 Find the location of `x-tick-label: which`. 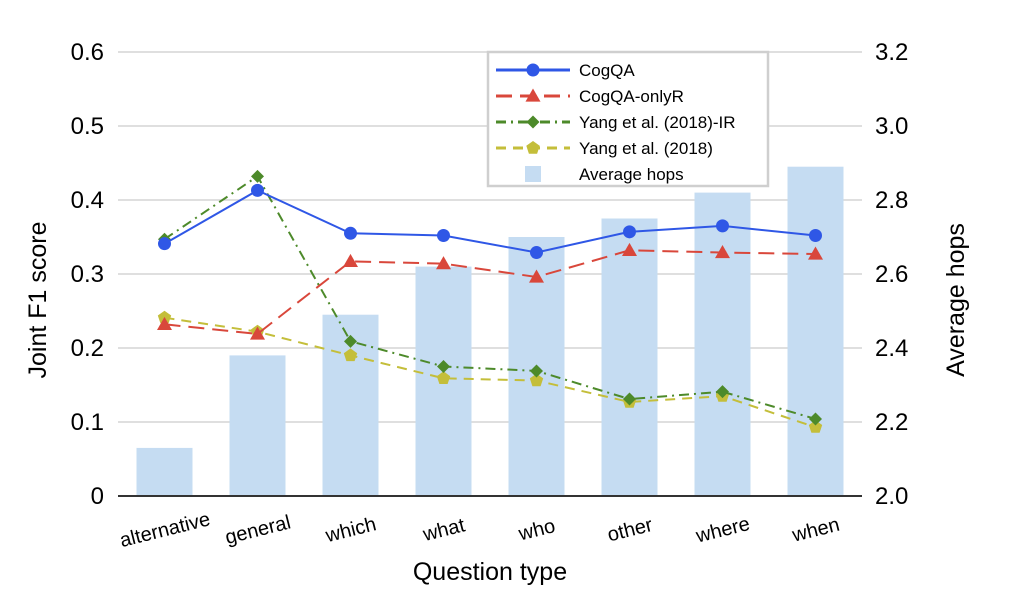

x-tick-label: which is located at coordinates (351, 530).